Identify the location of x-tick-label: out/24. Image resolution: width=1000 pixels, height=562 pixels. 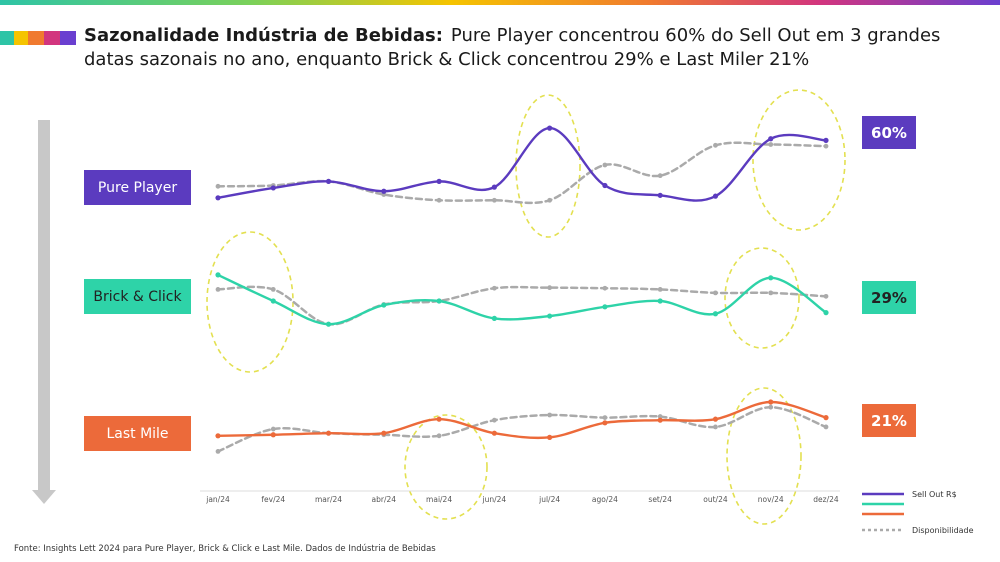
(715, 499).